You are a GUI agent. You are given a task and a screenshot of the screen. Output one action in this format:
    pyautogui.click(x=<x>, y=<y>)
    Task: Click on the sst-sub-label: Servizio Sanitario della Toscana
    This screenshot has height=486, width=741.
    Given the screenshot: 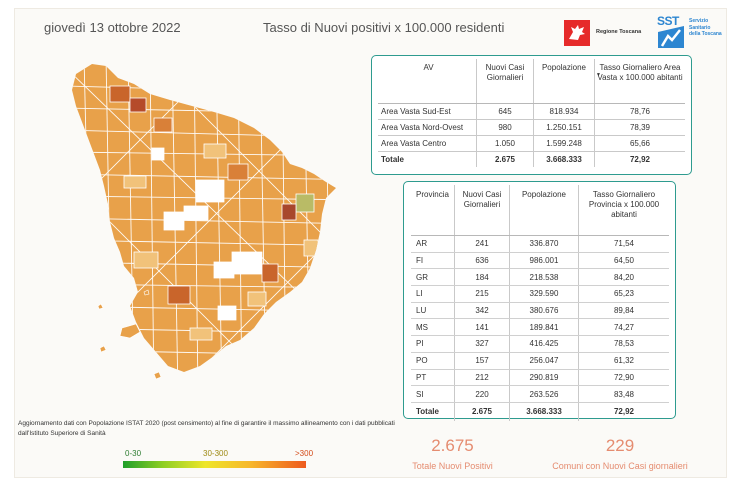 What is the action you would take?
    pyautogui.click(x=705, y=27)
    